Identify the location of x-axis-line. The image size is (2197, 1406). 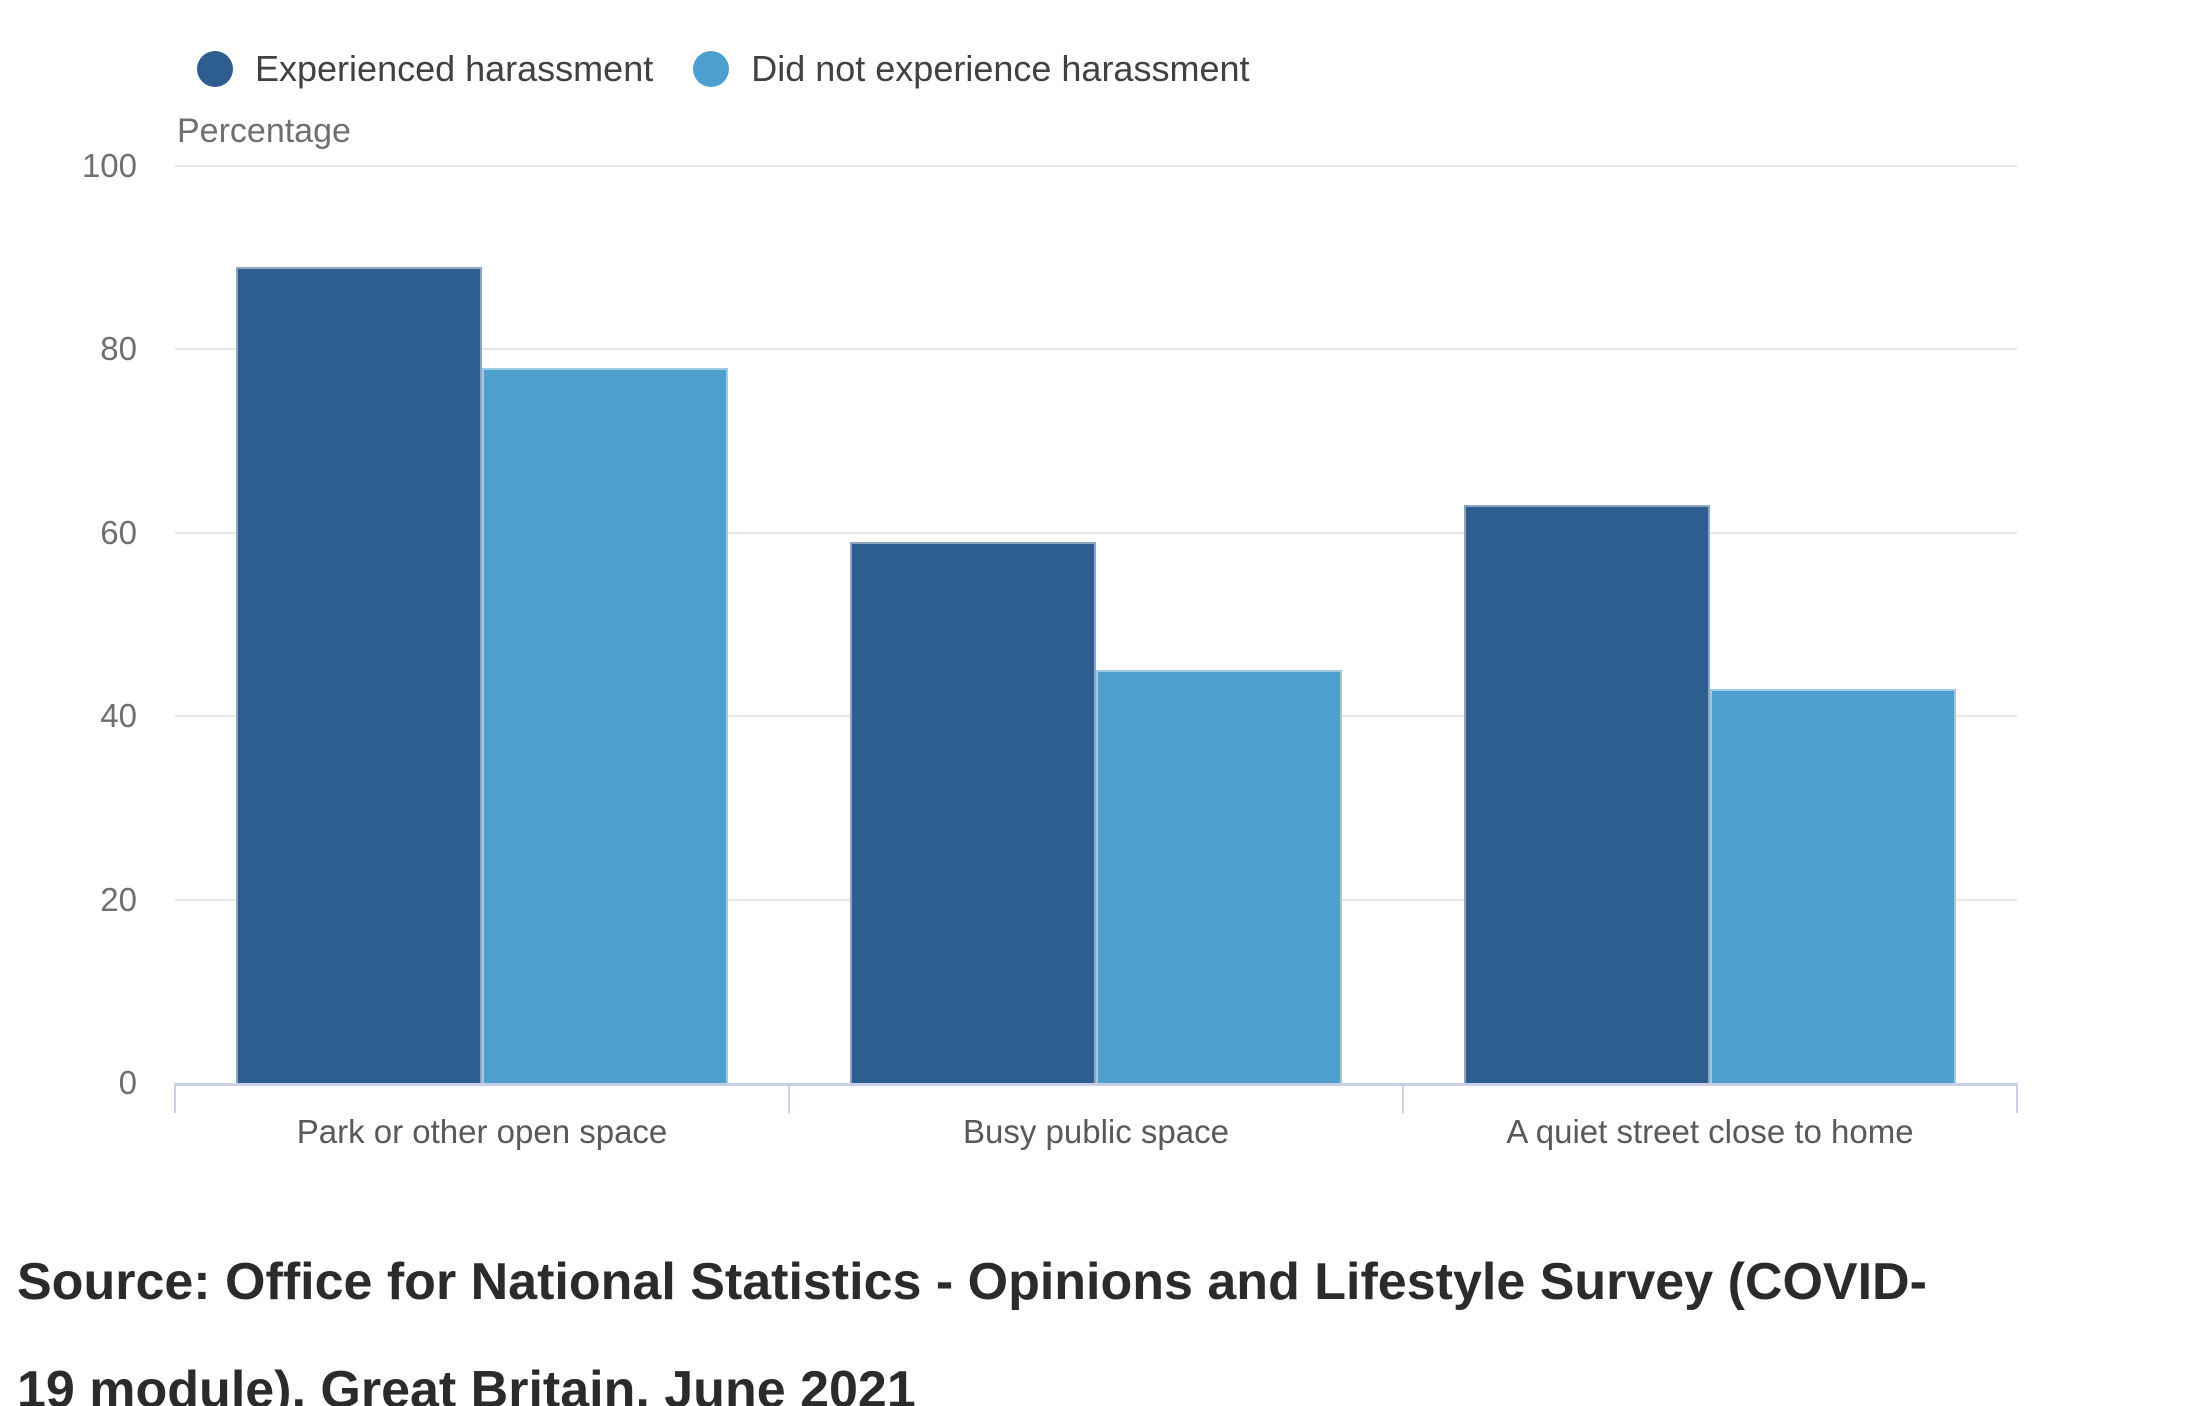
(1096, 1084).